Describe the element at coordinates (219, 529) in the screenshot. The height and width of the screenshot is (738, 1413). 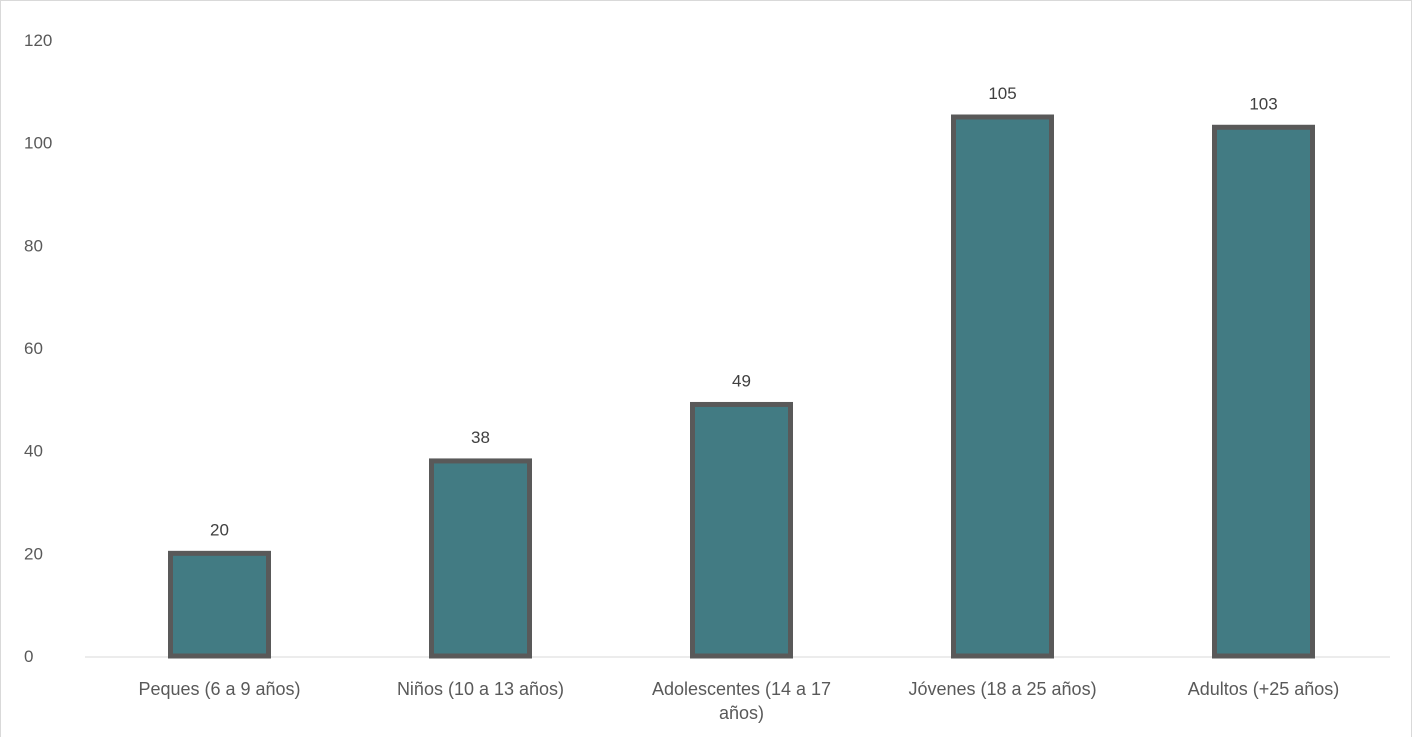
I see `data-label: 20` at that location.